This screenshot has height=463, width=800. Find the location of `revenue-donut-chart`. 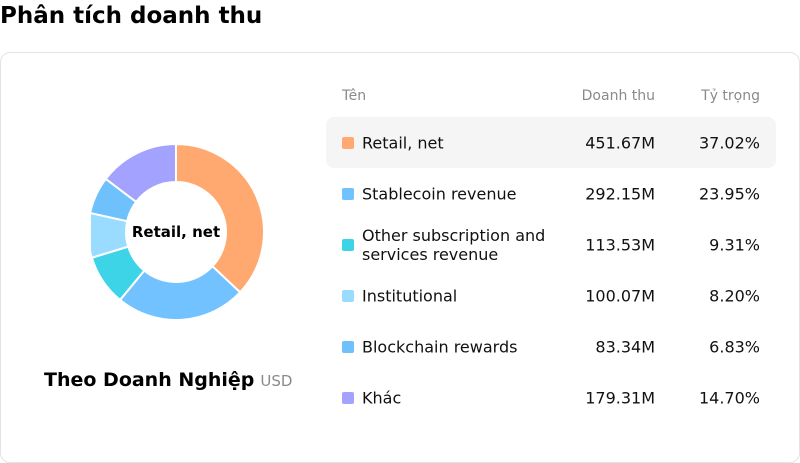

revenue-donut-chart is located at coordinates (181, 235).